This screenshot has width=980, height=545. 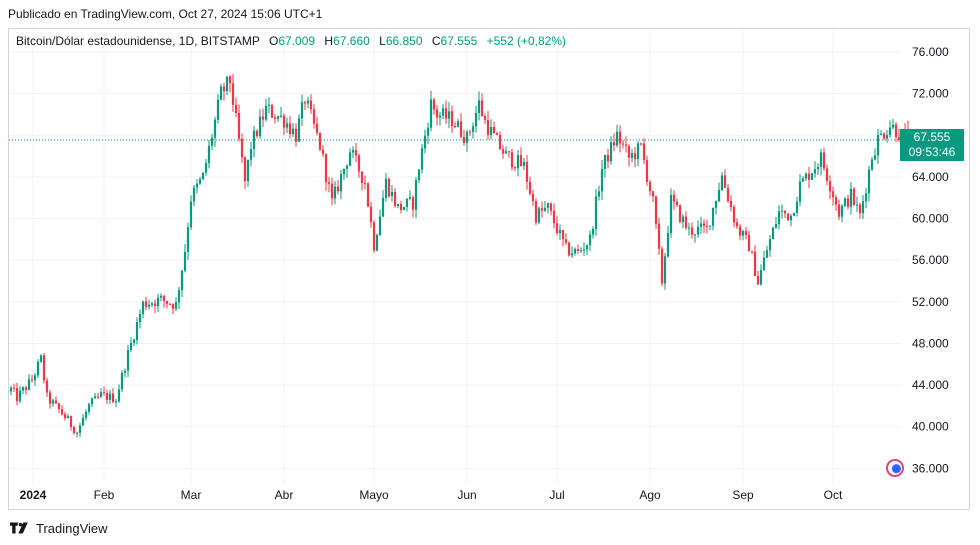 What do you see at coordinates (19, 528) in the screenshot?
I see `tradingview-logo-icon` at bounding box center [19, 528].